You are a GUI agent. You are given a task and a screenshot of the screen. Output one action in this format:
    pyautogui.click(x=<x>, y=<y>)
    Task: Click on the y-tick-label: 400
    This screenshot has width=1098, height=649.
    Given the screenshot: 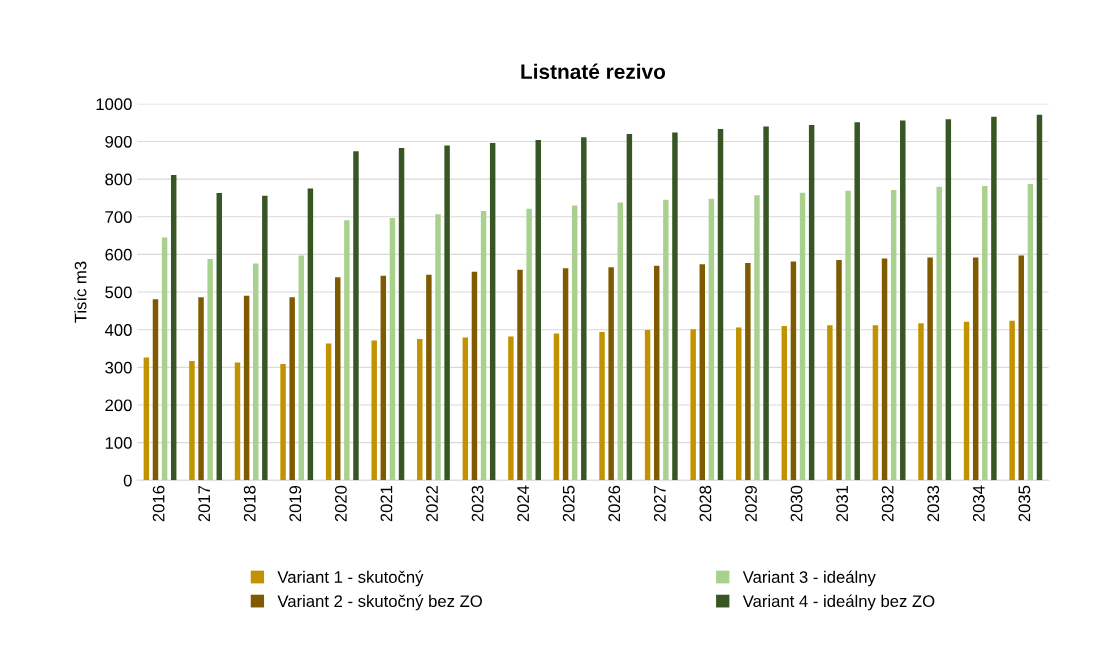 What is the action you would take?
    pyautogui.click(x=118, y=330)
    